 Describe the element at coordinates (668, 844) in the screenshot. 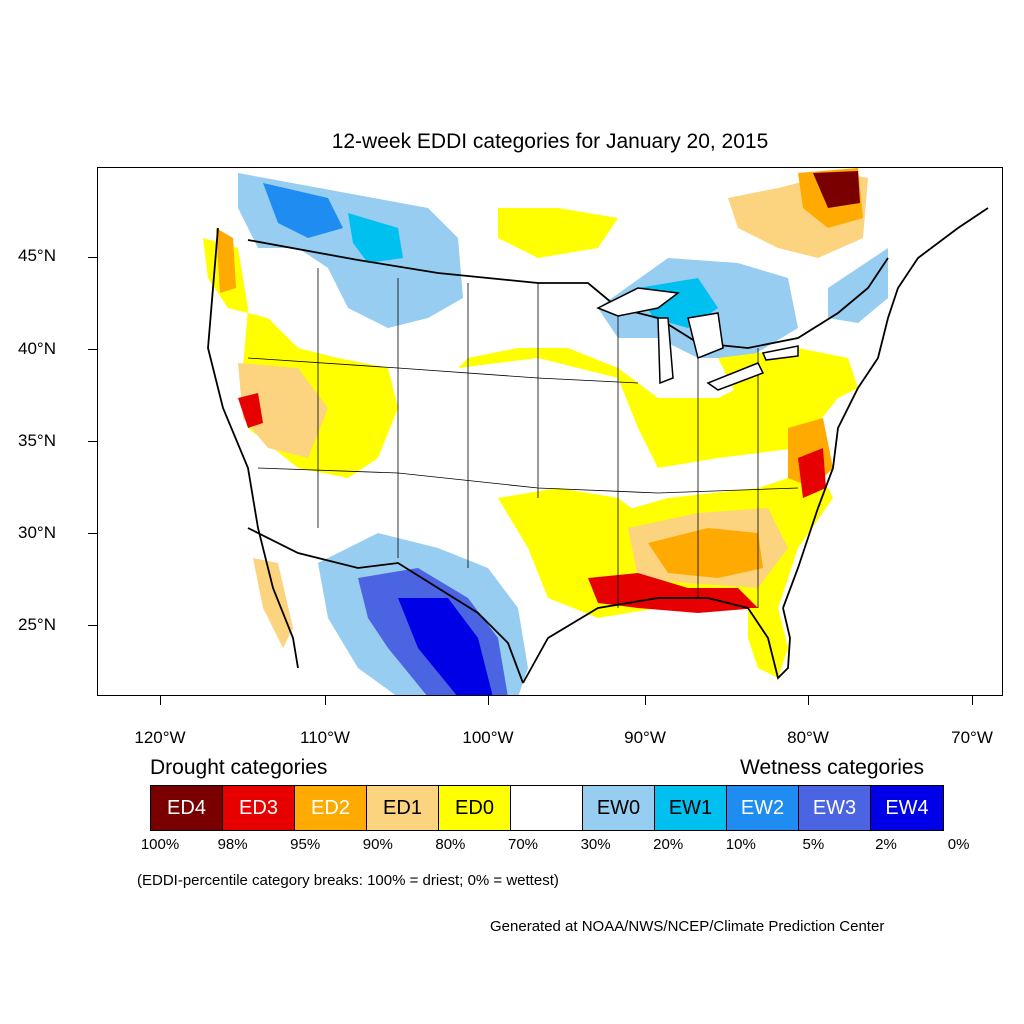

I see `percentile-label: 20%` at that location.